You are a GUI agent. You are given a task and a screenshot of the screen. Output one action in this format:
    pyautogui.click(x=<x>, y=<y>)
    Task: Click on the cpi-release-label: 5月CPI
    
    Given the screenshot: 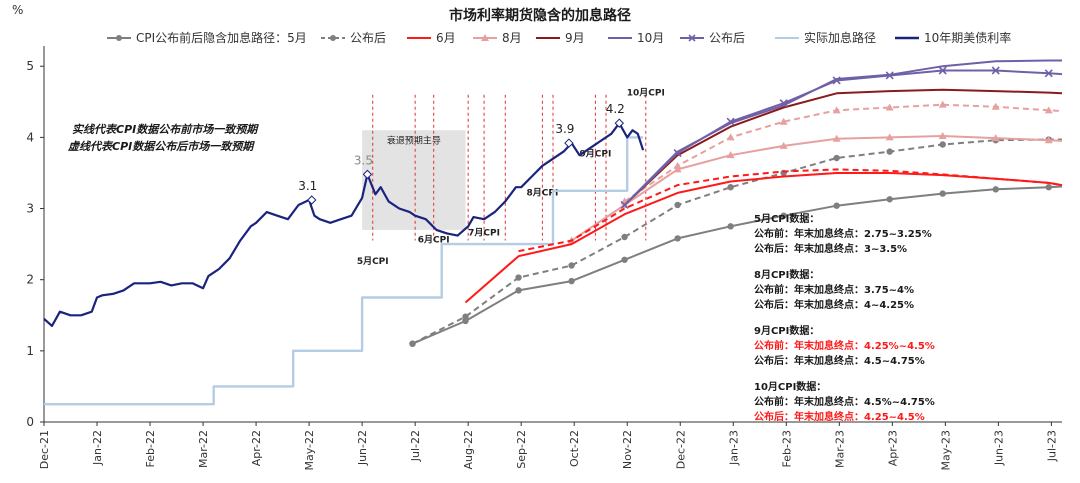 What is the action you would take?
    pyautogui.click(x=373, y=261)
    